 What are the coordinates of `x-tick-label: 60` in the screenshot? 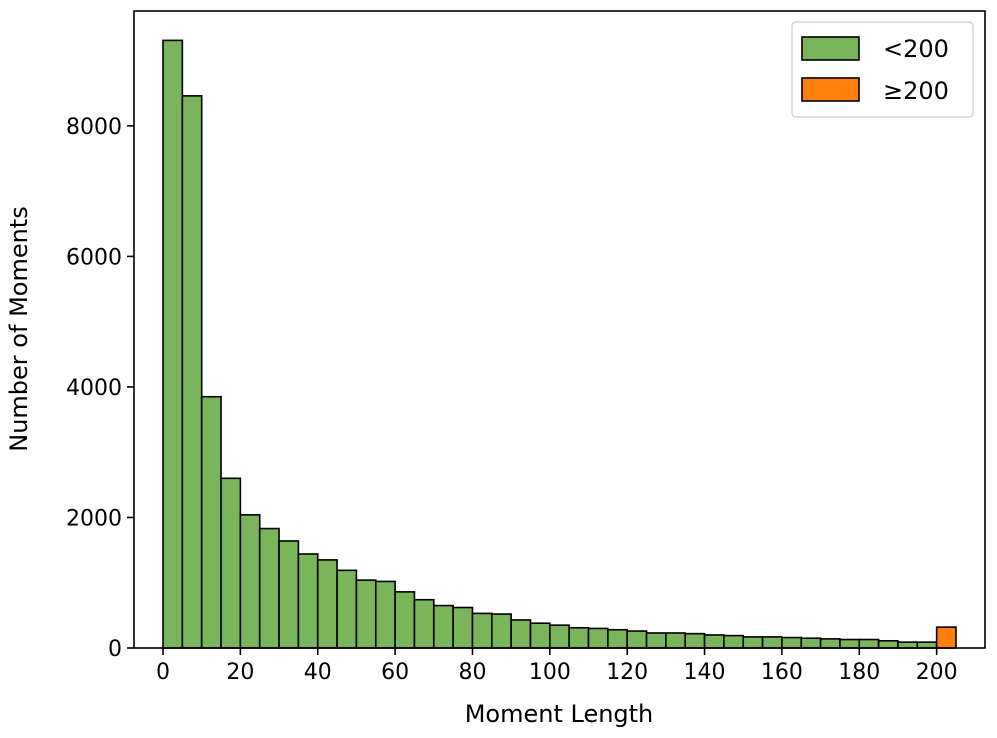 It's located at (395, 672).